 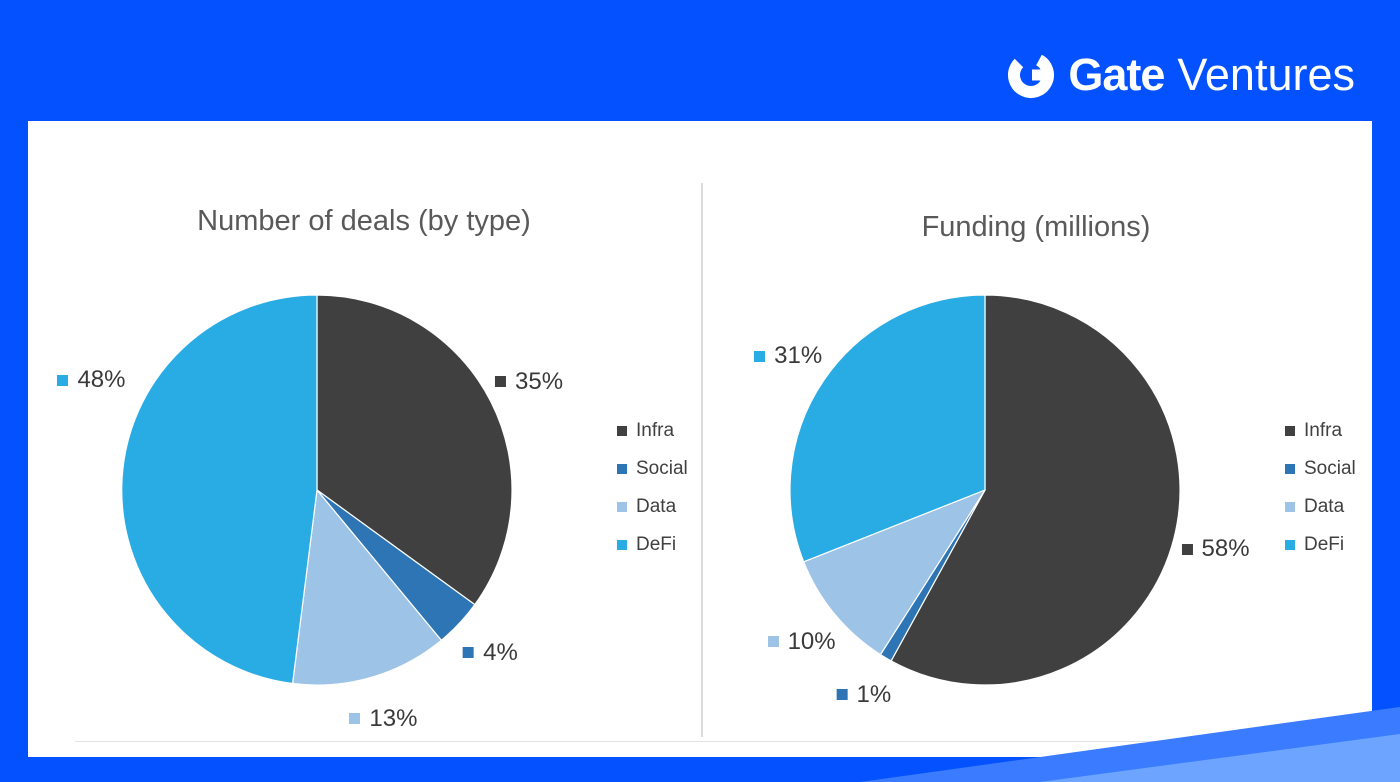 What do you see at coordinates (1036, 227) in the screenshot?
I see `chart-title-funding: Funding (millions)` at bounding box center [1036, 227].